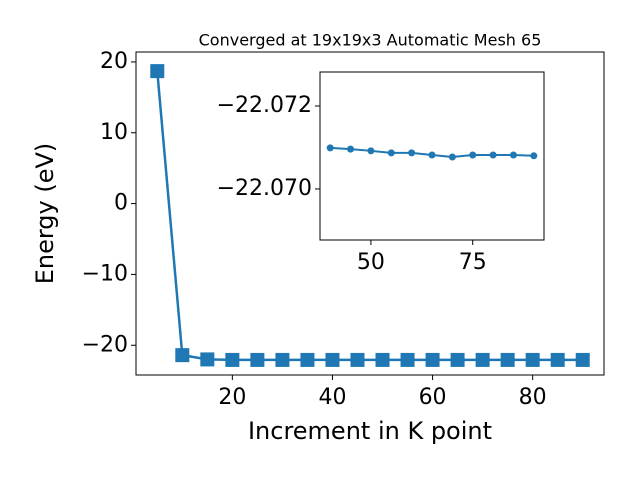 The width and height of the screenshot is (640, 480). I want to click on y-tick-label: 20, so click(114, 61).